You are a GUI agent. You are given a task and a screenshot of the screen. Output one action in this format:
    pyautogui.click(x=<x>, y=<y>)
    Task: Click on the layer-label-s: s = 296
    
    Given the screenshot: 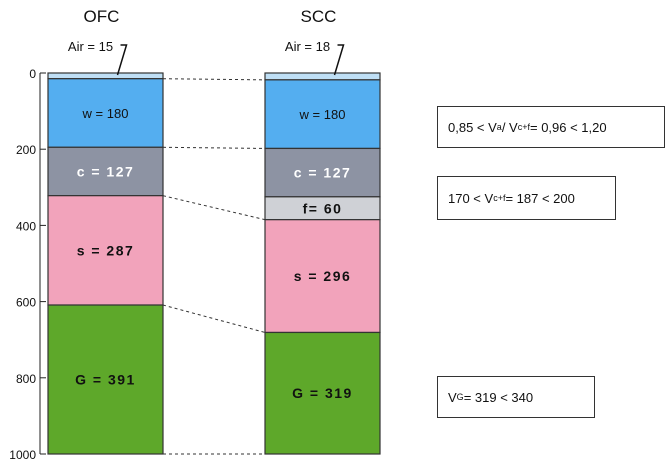 What is the action you would take?
    pyautogui.click(x=323, y=276)
    